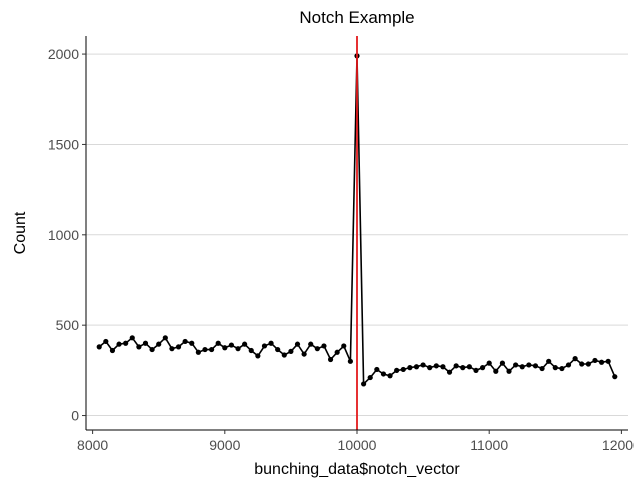 This screenshot has height=481, width=634. I want to click on chart-title: Notch Example, so click(356, 17).